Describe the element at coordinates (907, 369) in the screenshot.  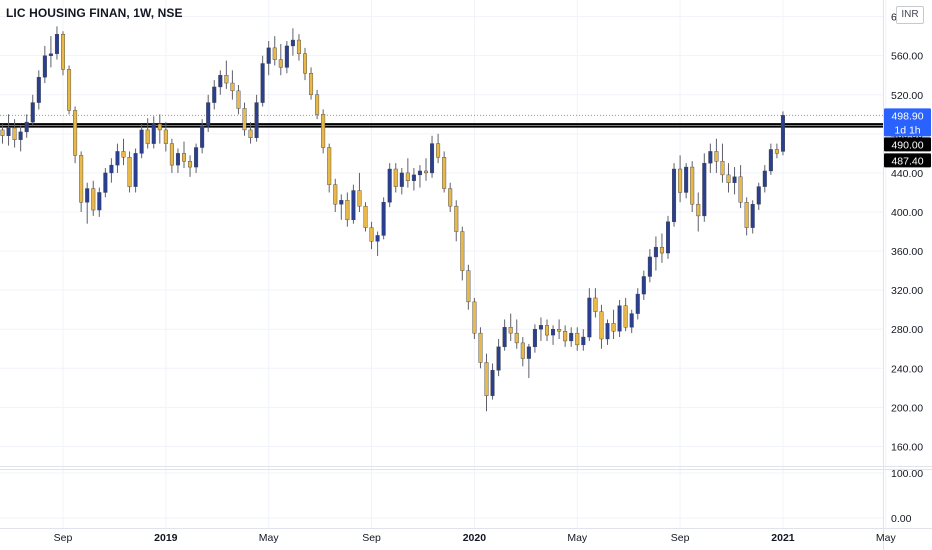
I see `price-tick-label: 240.00` at that location.